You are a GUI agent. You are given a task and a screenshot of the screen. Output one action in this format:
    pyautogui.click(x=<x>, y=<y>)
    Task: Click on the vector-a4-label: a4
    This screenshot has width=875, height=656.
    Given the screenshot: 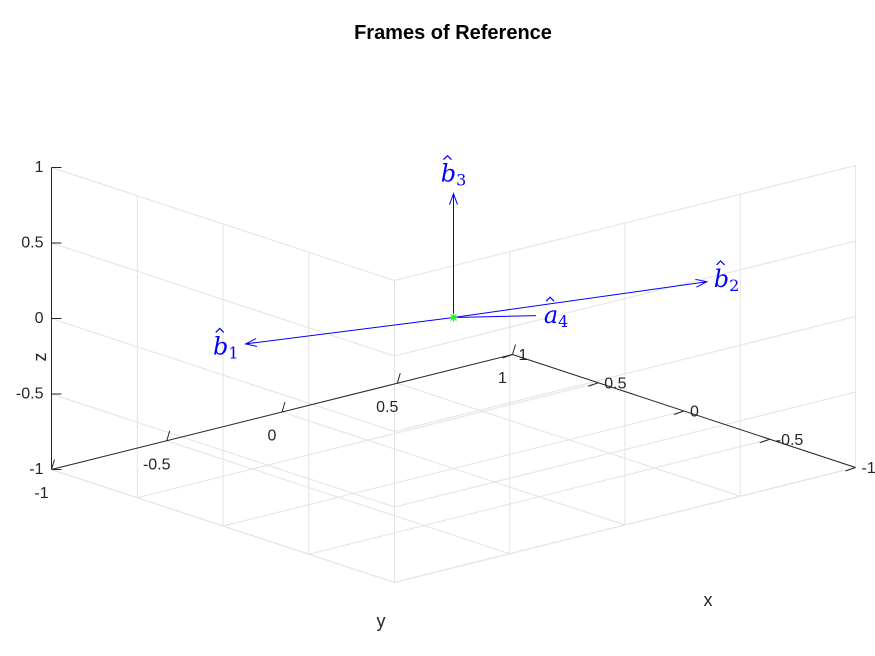 What is the action you would take?
    pyautogui.click(x=556, y=316)
    